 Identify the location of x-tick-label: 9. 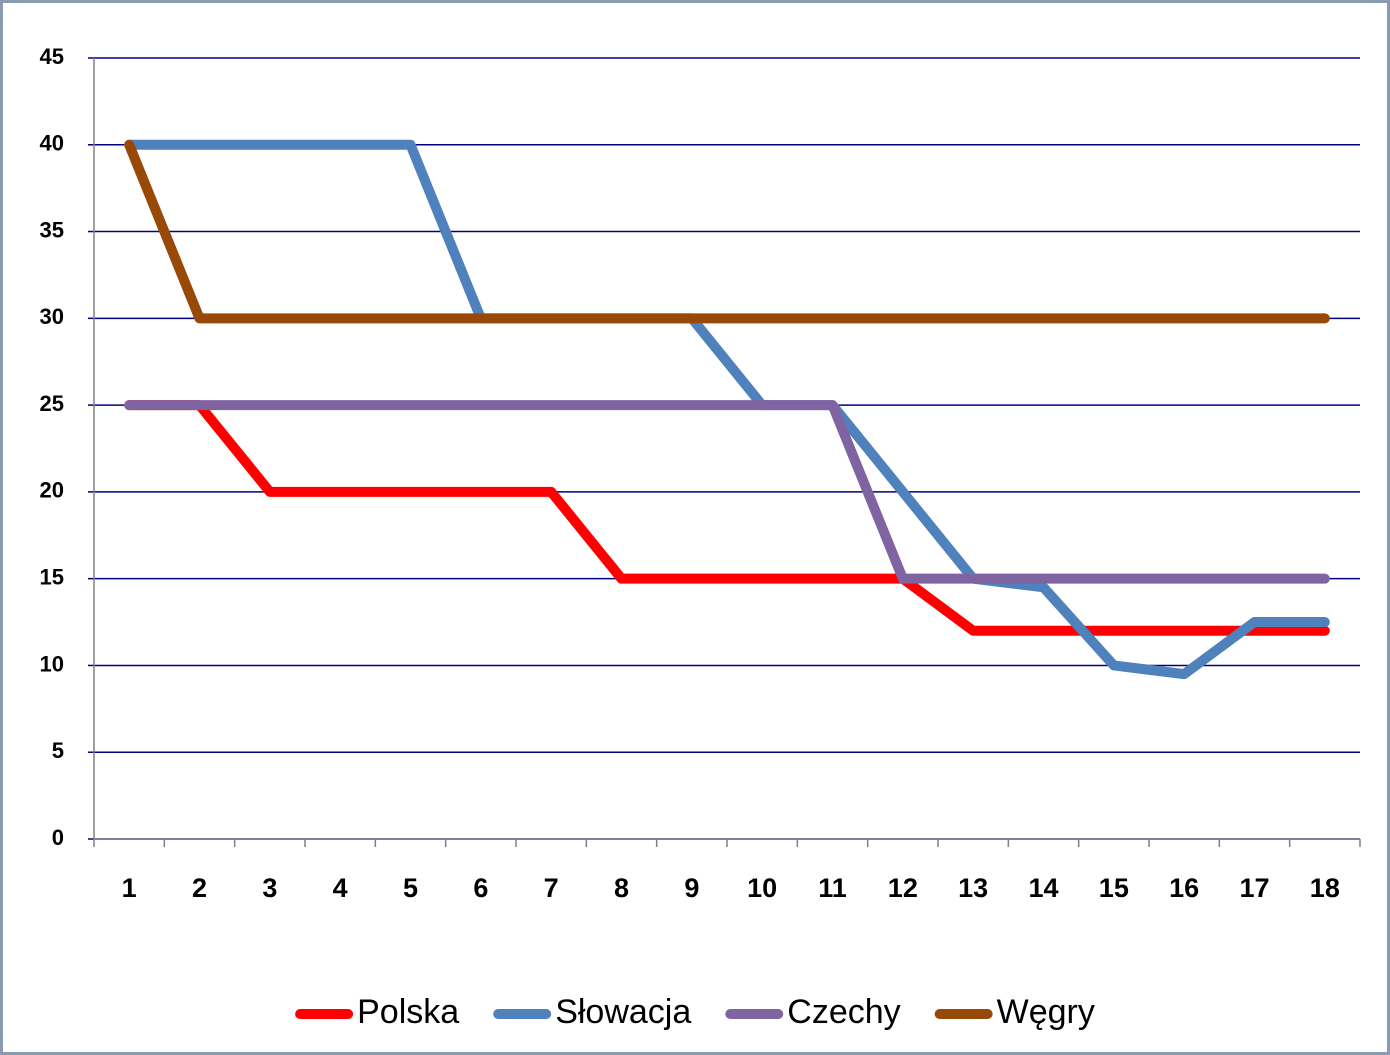
(691, 888).